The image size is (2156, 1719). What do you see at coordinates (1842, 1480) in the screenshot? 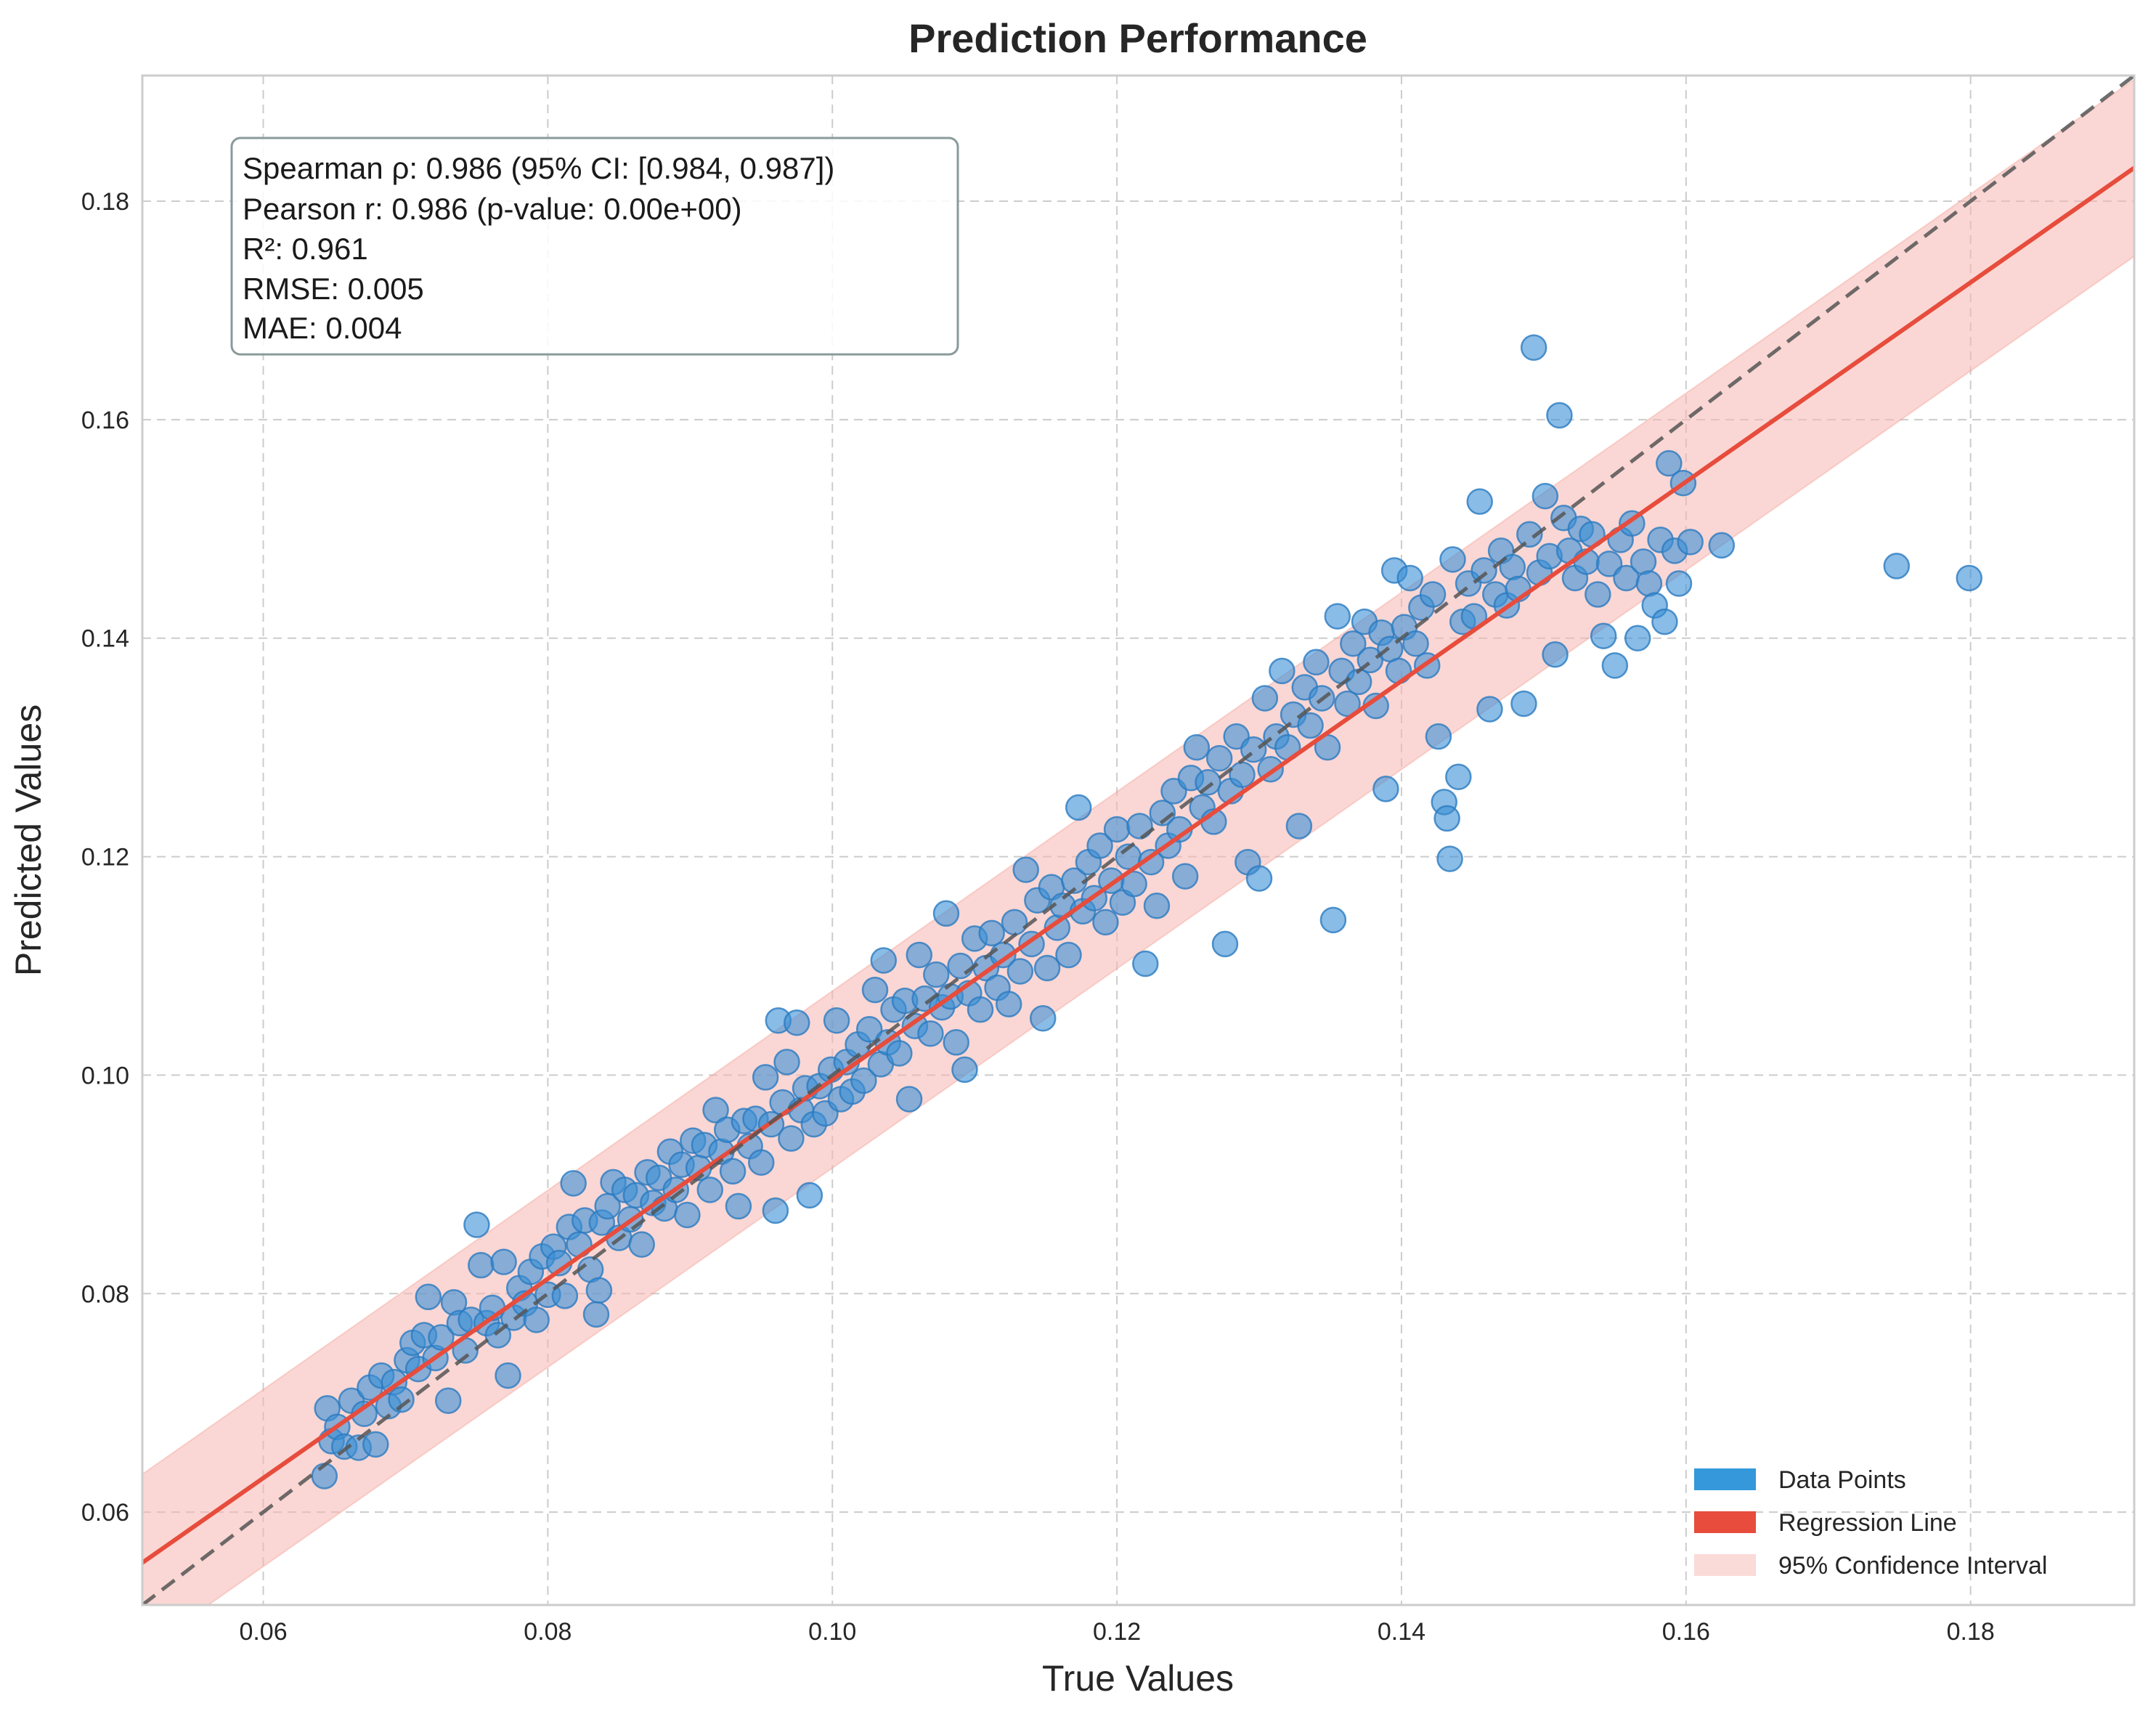
I see `legend-label-data-points: Data Points` at bounding box center [1842, 1480].